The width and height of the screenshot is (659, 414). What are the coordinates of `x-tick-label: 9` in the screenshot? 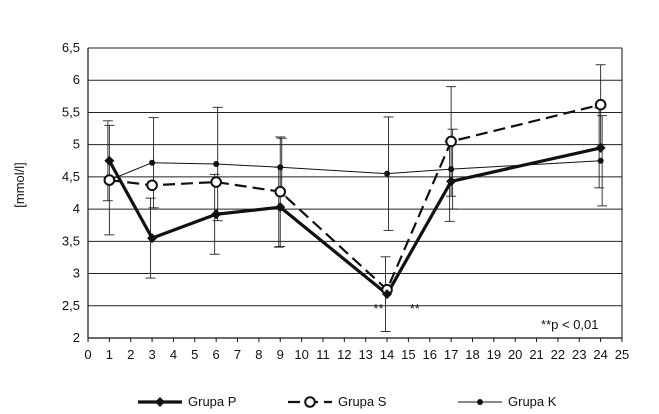 It's located at (280, 354).